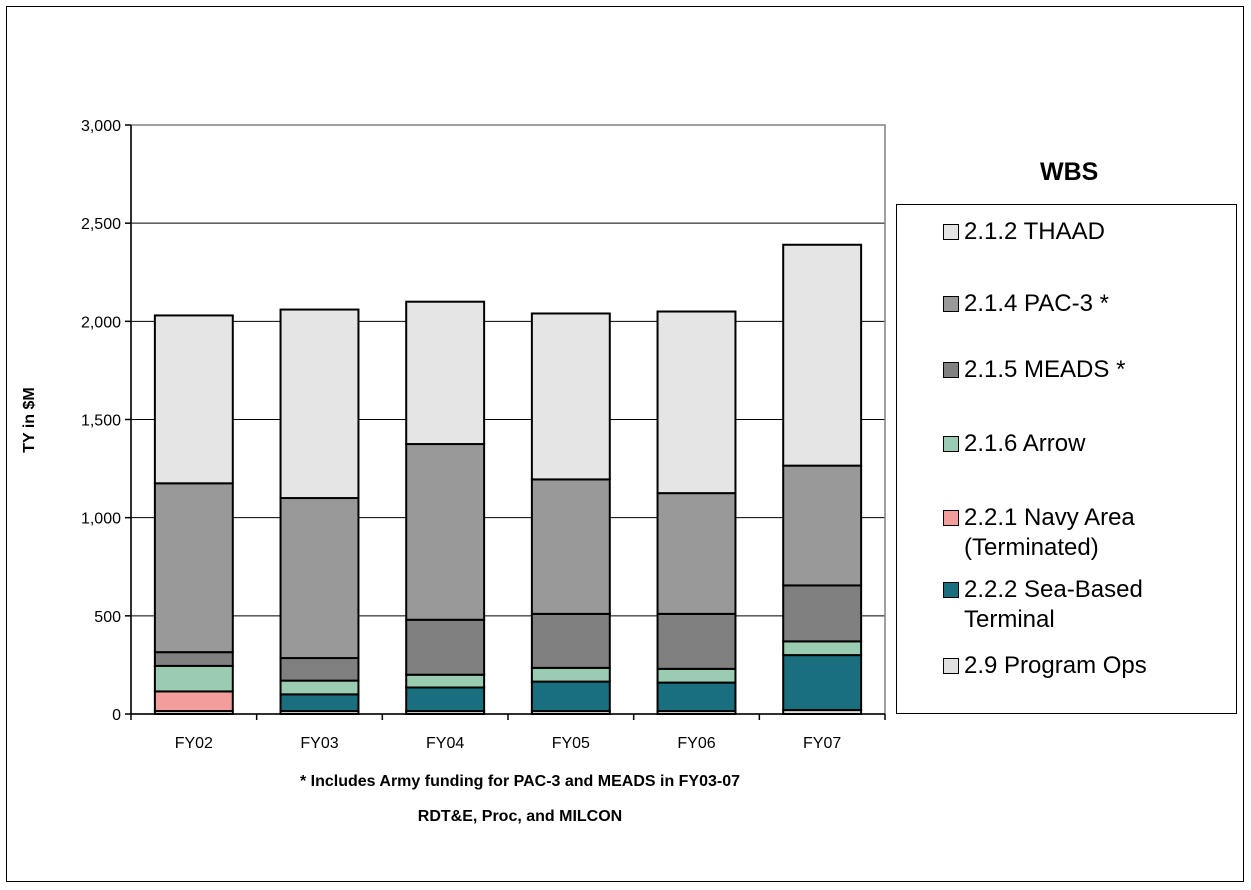 The height and width of the screenshot is (890, 1251). I want to click on y-tick-label-1000: 1,000, so click(101, 519).